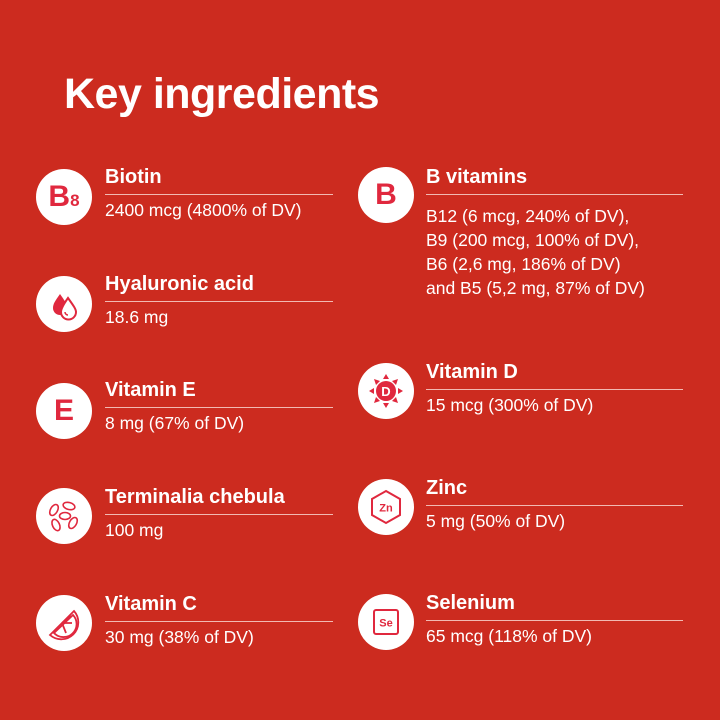 This screenshot has width=720, height=720. Describe the element at coordinates (523, 264) in the screenshot. I see `ingredient-value-b6: B6 (2,6 mg, 186% of DV)` at that location.